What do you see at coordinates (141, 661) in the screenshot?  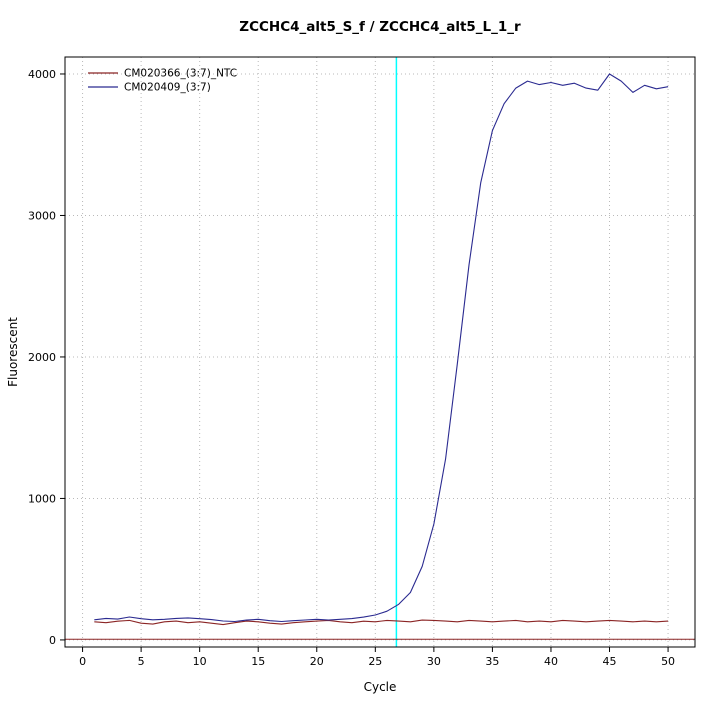 I see `x-tick-label: 5` at bounding box center [141, 661].